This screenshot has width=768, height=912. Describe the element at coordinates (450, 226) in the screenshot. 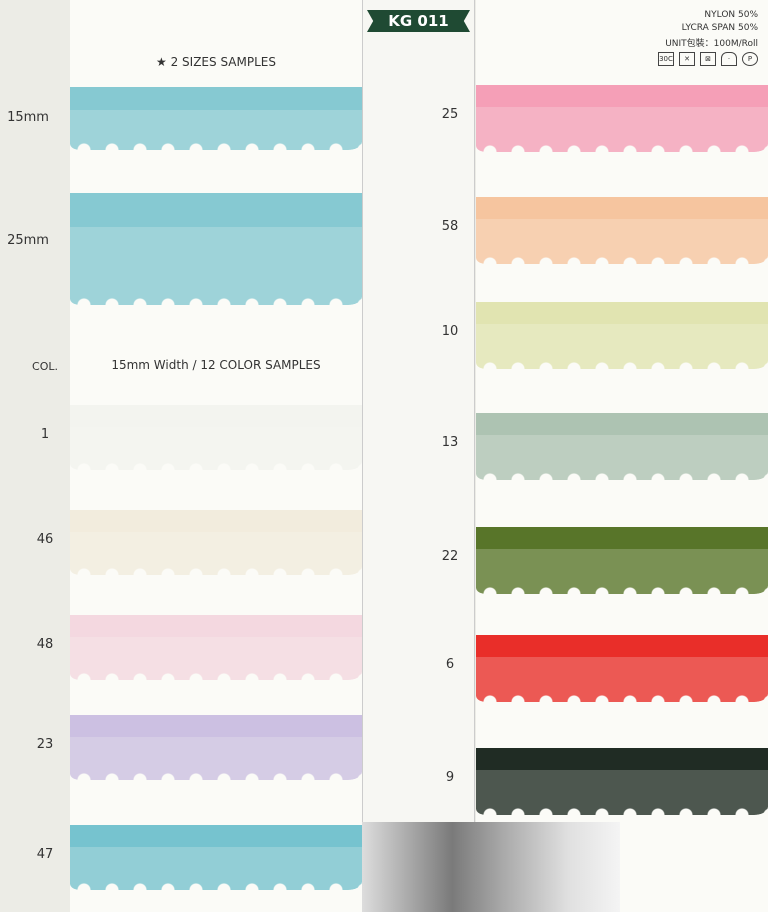

I see `color-label: 58` at that location.